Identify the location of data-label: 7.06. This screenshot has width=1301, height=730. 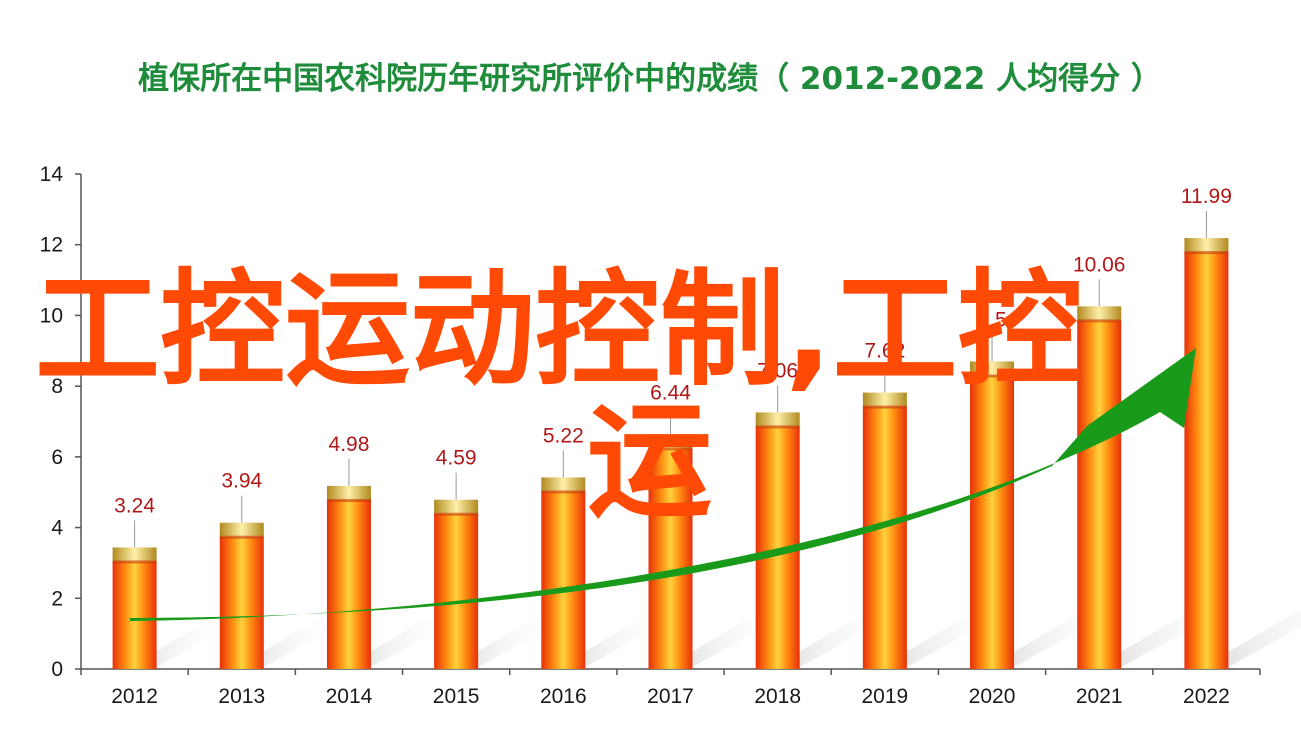
(777, 370).